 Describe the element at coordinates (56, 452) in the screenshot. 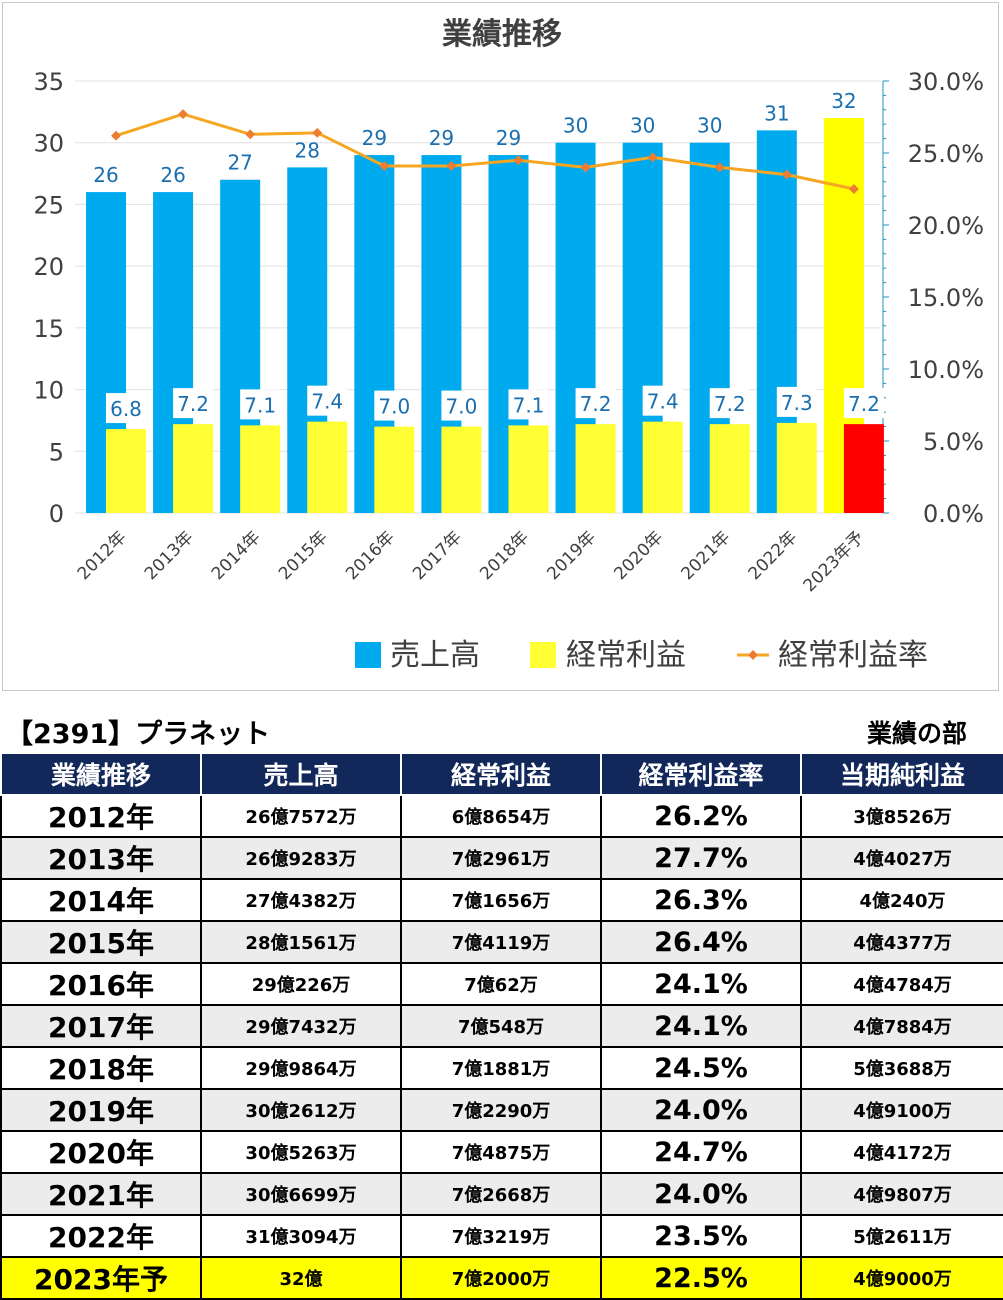

I see `y-tick-label: 5` at that location.